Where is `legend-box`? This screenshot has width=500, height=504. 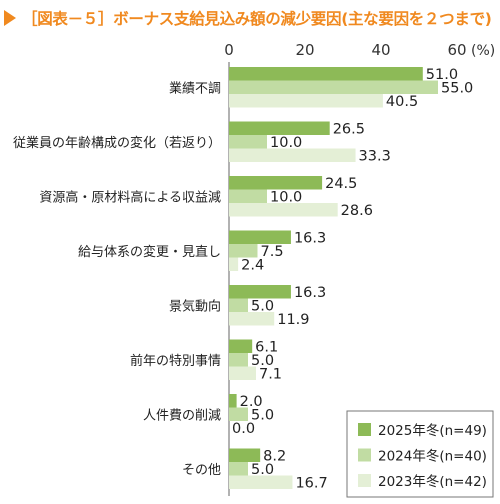 legend-box is located at coordinates (420, 454).